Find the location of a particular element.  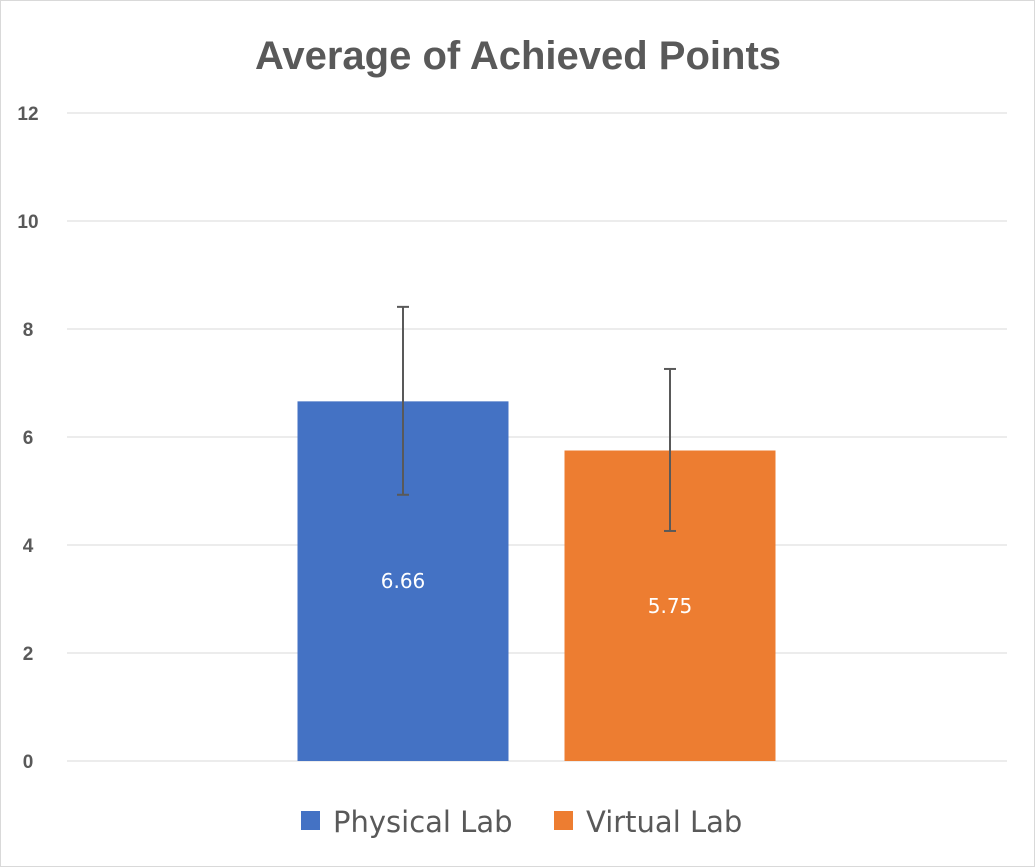

legend: Physical Lab Virtual Lab is located at coordinates (521, 822).